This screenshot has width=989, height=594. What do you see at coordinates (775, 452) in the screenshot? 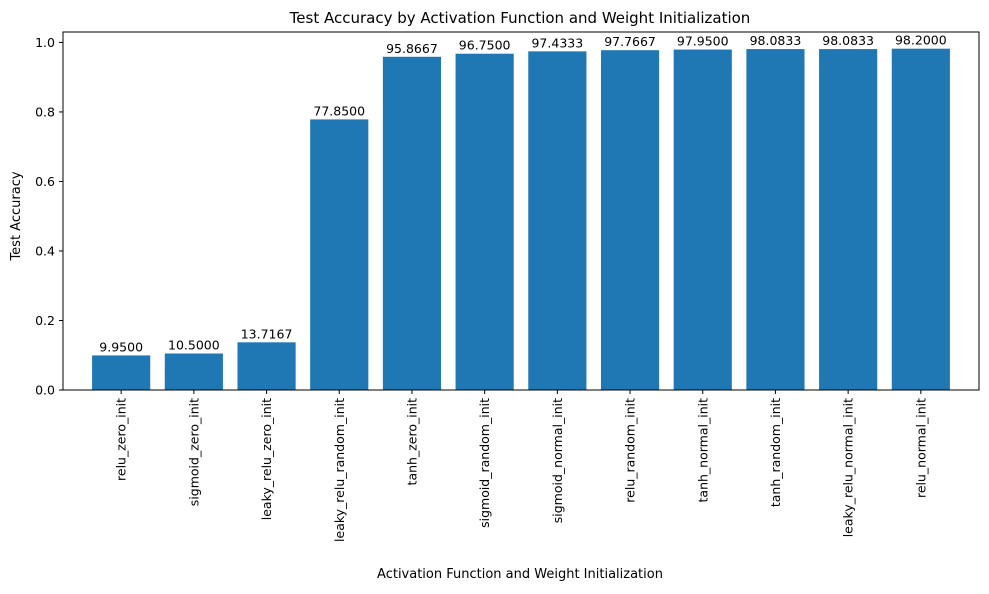
I see `x-tick-label: tanh_random_init` at bounding box center [775, 452].